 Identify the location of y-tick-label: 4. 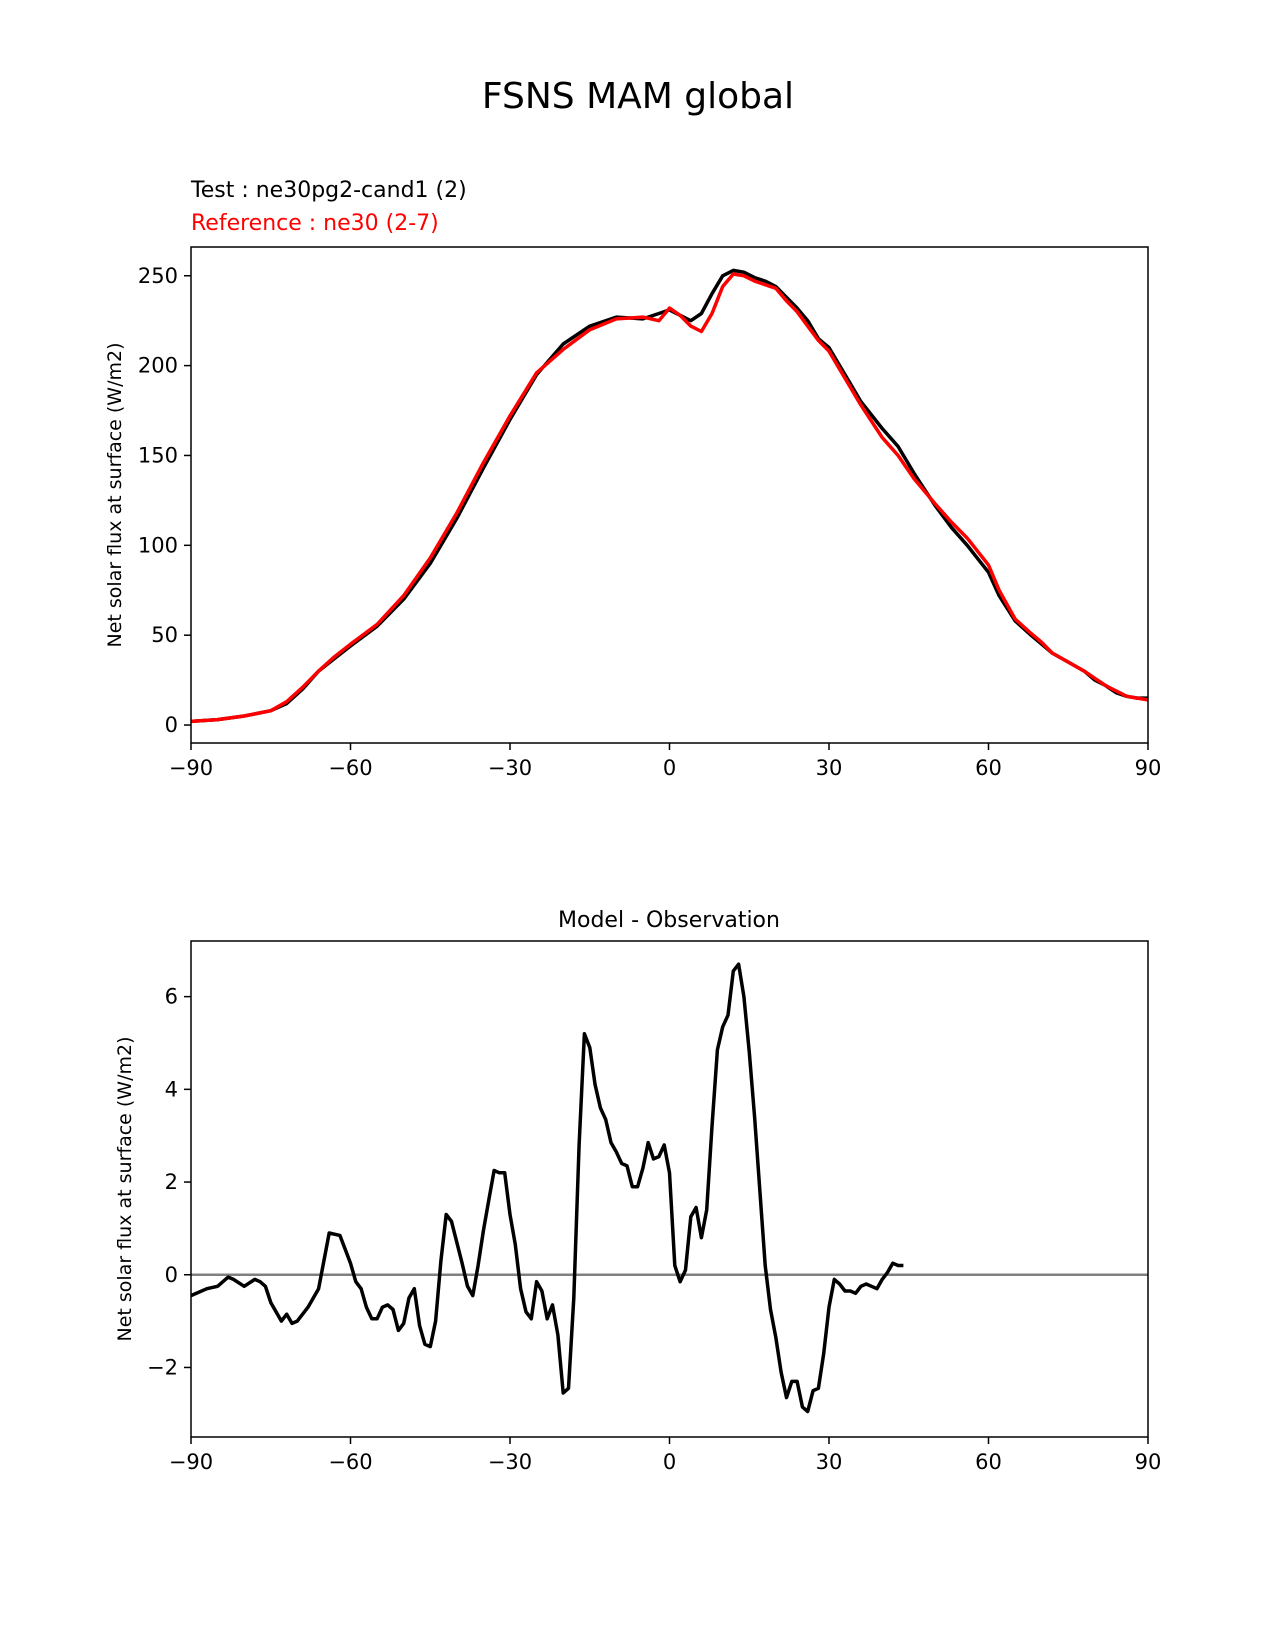
(171, 1089).